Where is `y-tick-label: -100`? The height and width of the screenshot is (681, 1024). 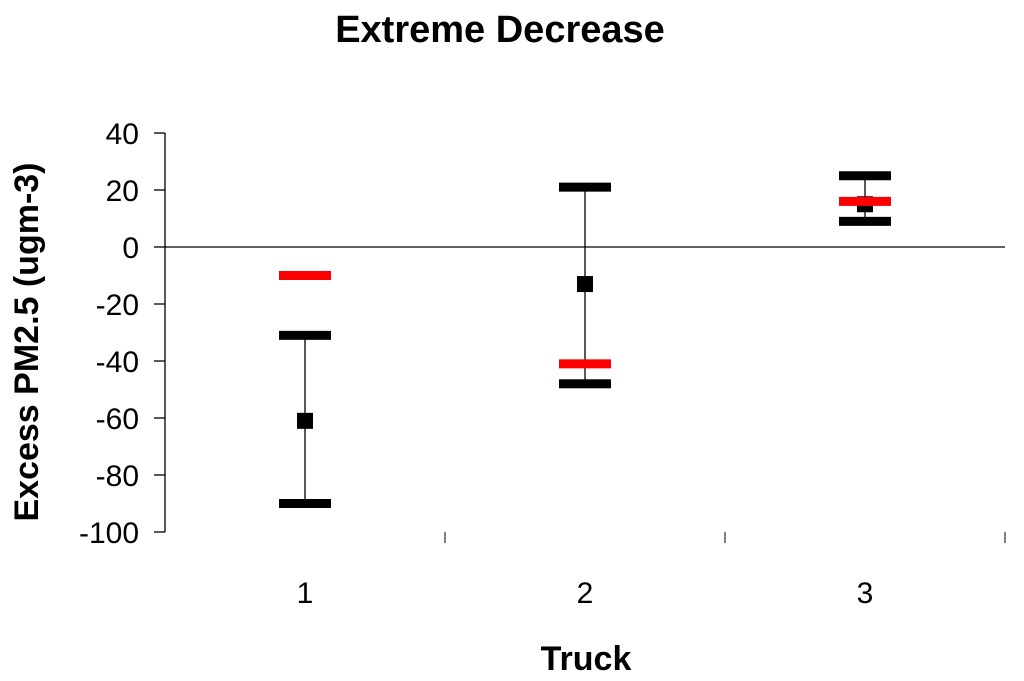
y-tick-label: -100 is located at coordinates (109, 533).